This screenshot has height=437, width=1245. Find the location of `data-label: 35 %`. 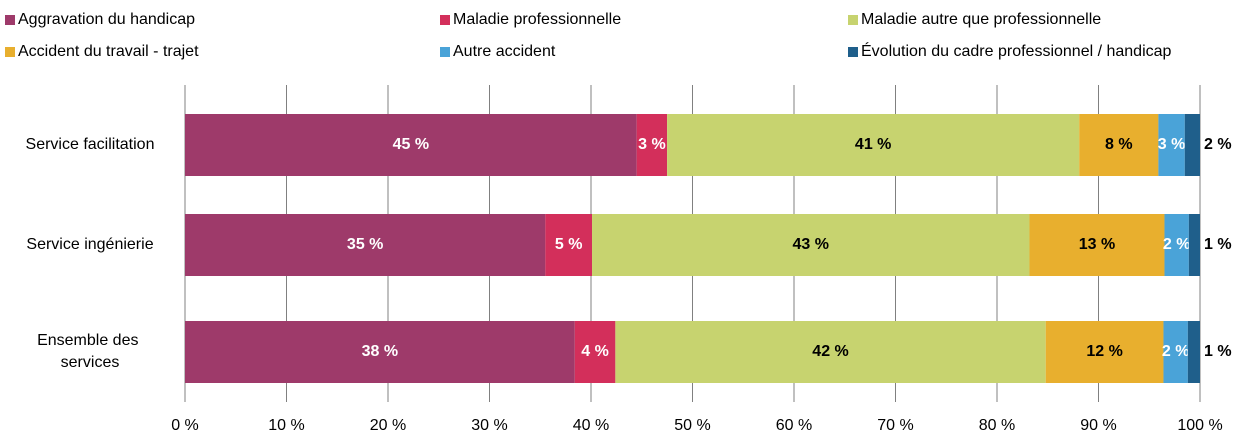

data-label: 35 % is located at coordinates (365, 244).